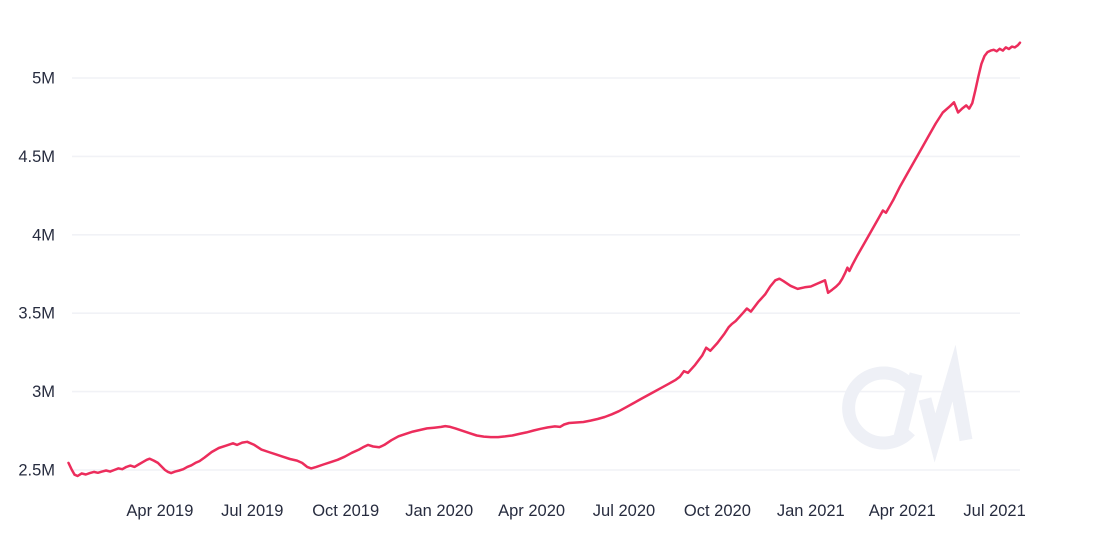 The height and width of the screenshot is (547, 1102). Describe the element at coordinates (43, 392) in the screenshot. I see `y-axis-tick-label: 3M` at that location.